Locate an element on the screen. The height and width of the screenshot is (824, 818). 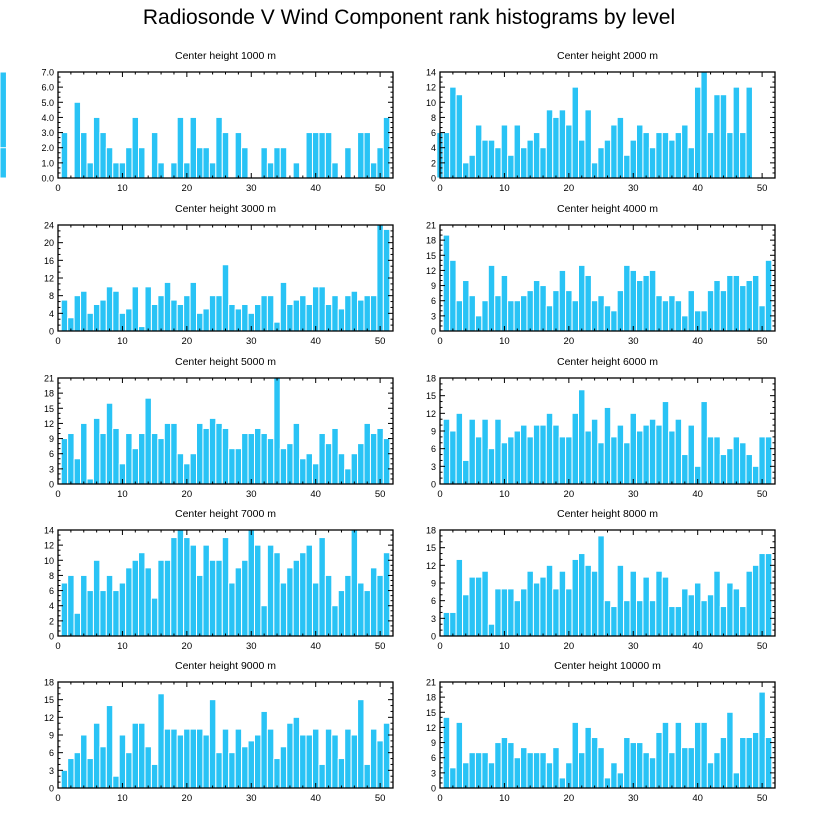
panel-title: Center height 6000 m is located at coordinates (607, 362).